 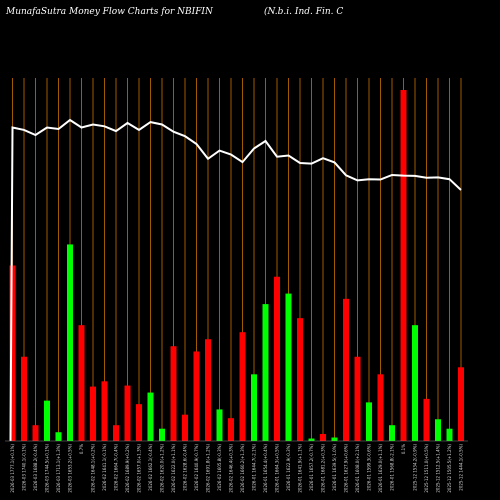 I want to click on x-tick-label: 2026-03 1688.2(-0.4%), so click(x=35, y=467).